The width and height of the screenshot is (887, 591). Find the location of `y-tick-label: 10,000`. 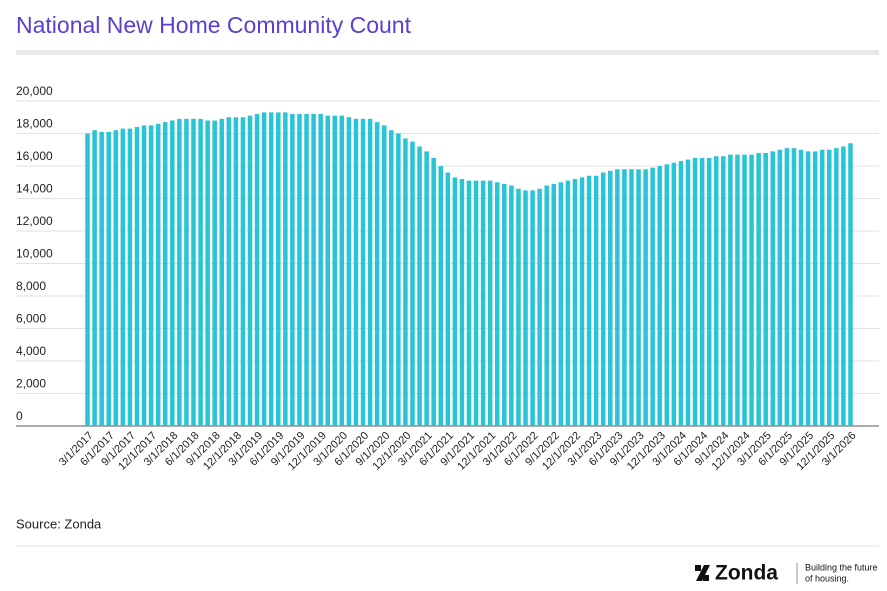

y-tick-label: 10,000 is located at coordinates (34, 254).